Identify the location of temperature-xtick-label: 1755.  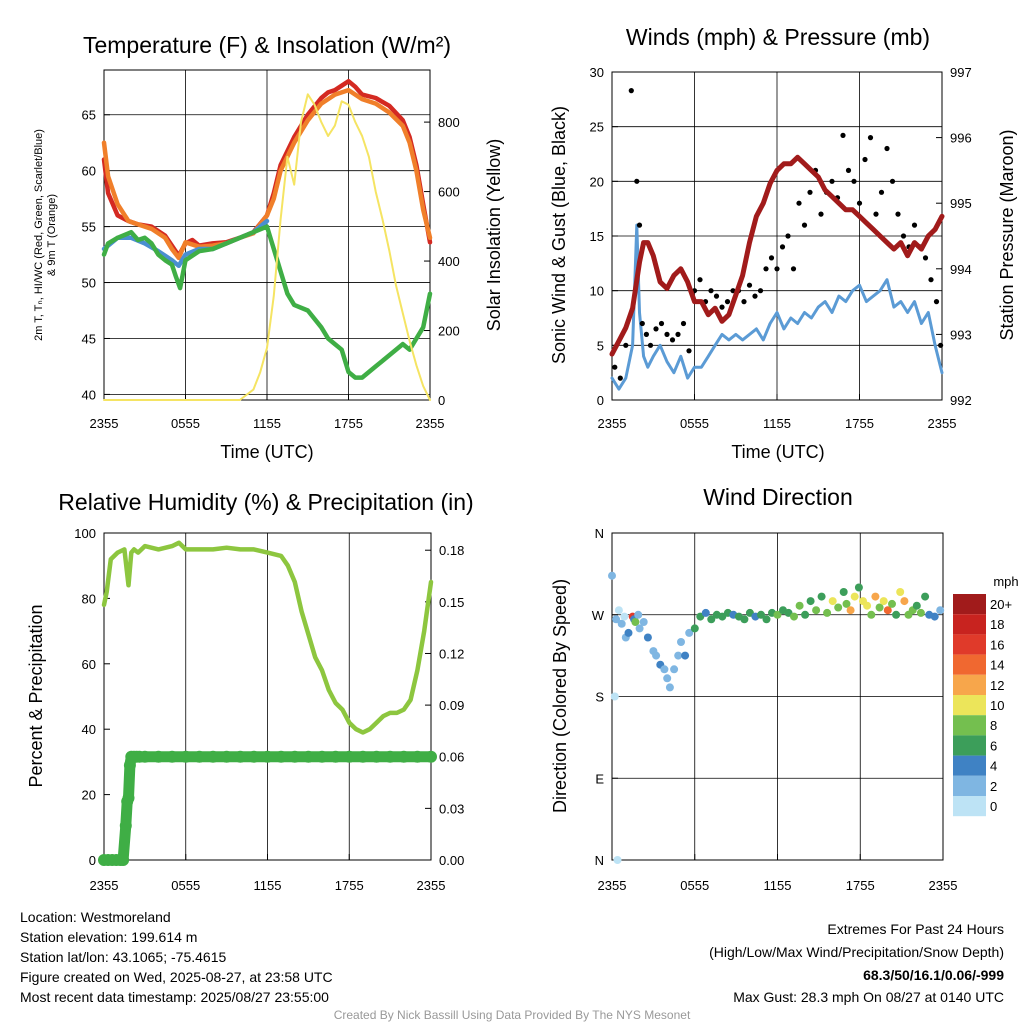
(348, 423).